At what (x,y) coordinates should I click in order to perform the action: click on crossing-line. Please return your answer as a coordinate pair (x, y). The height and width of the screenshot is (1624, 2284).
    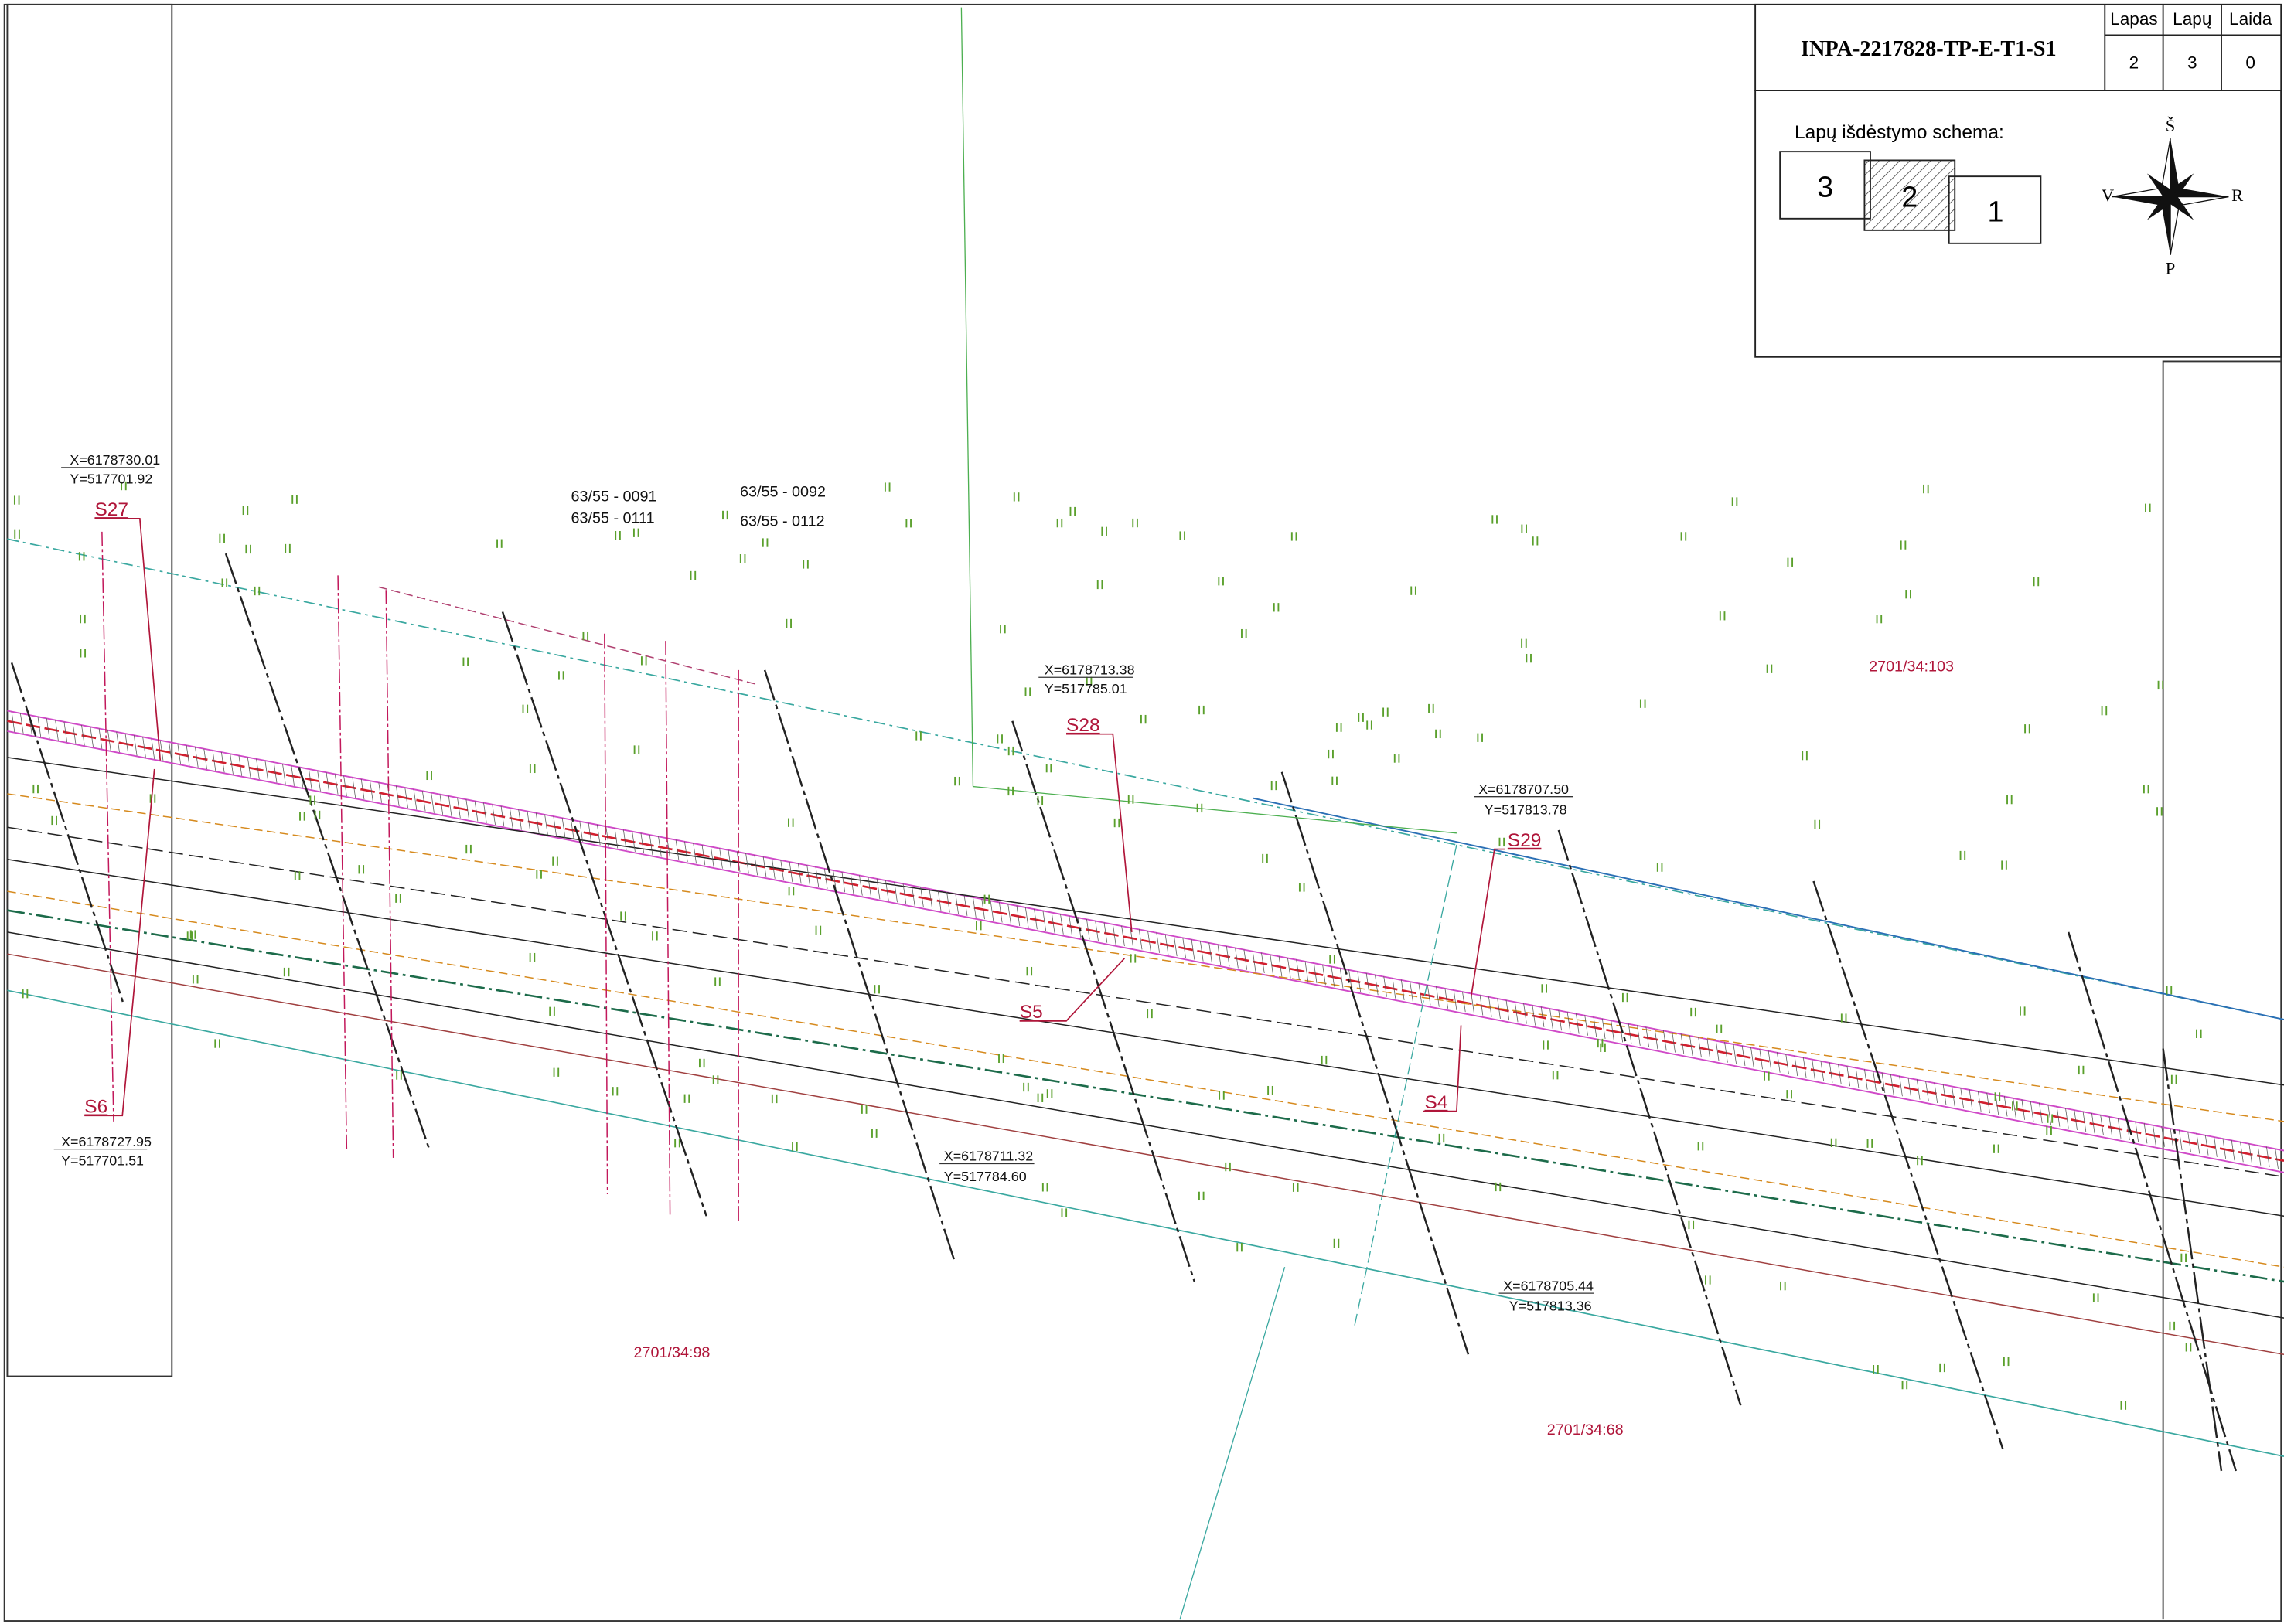
    Looking at the image, I should click on (859, 965).